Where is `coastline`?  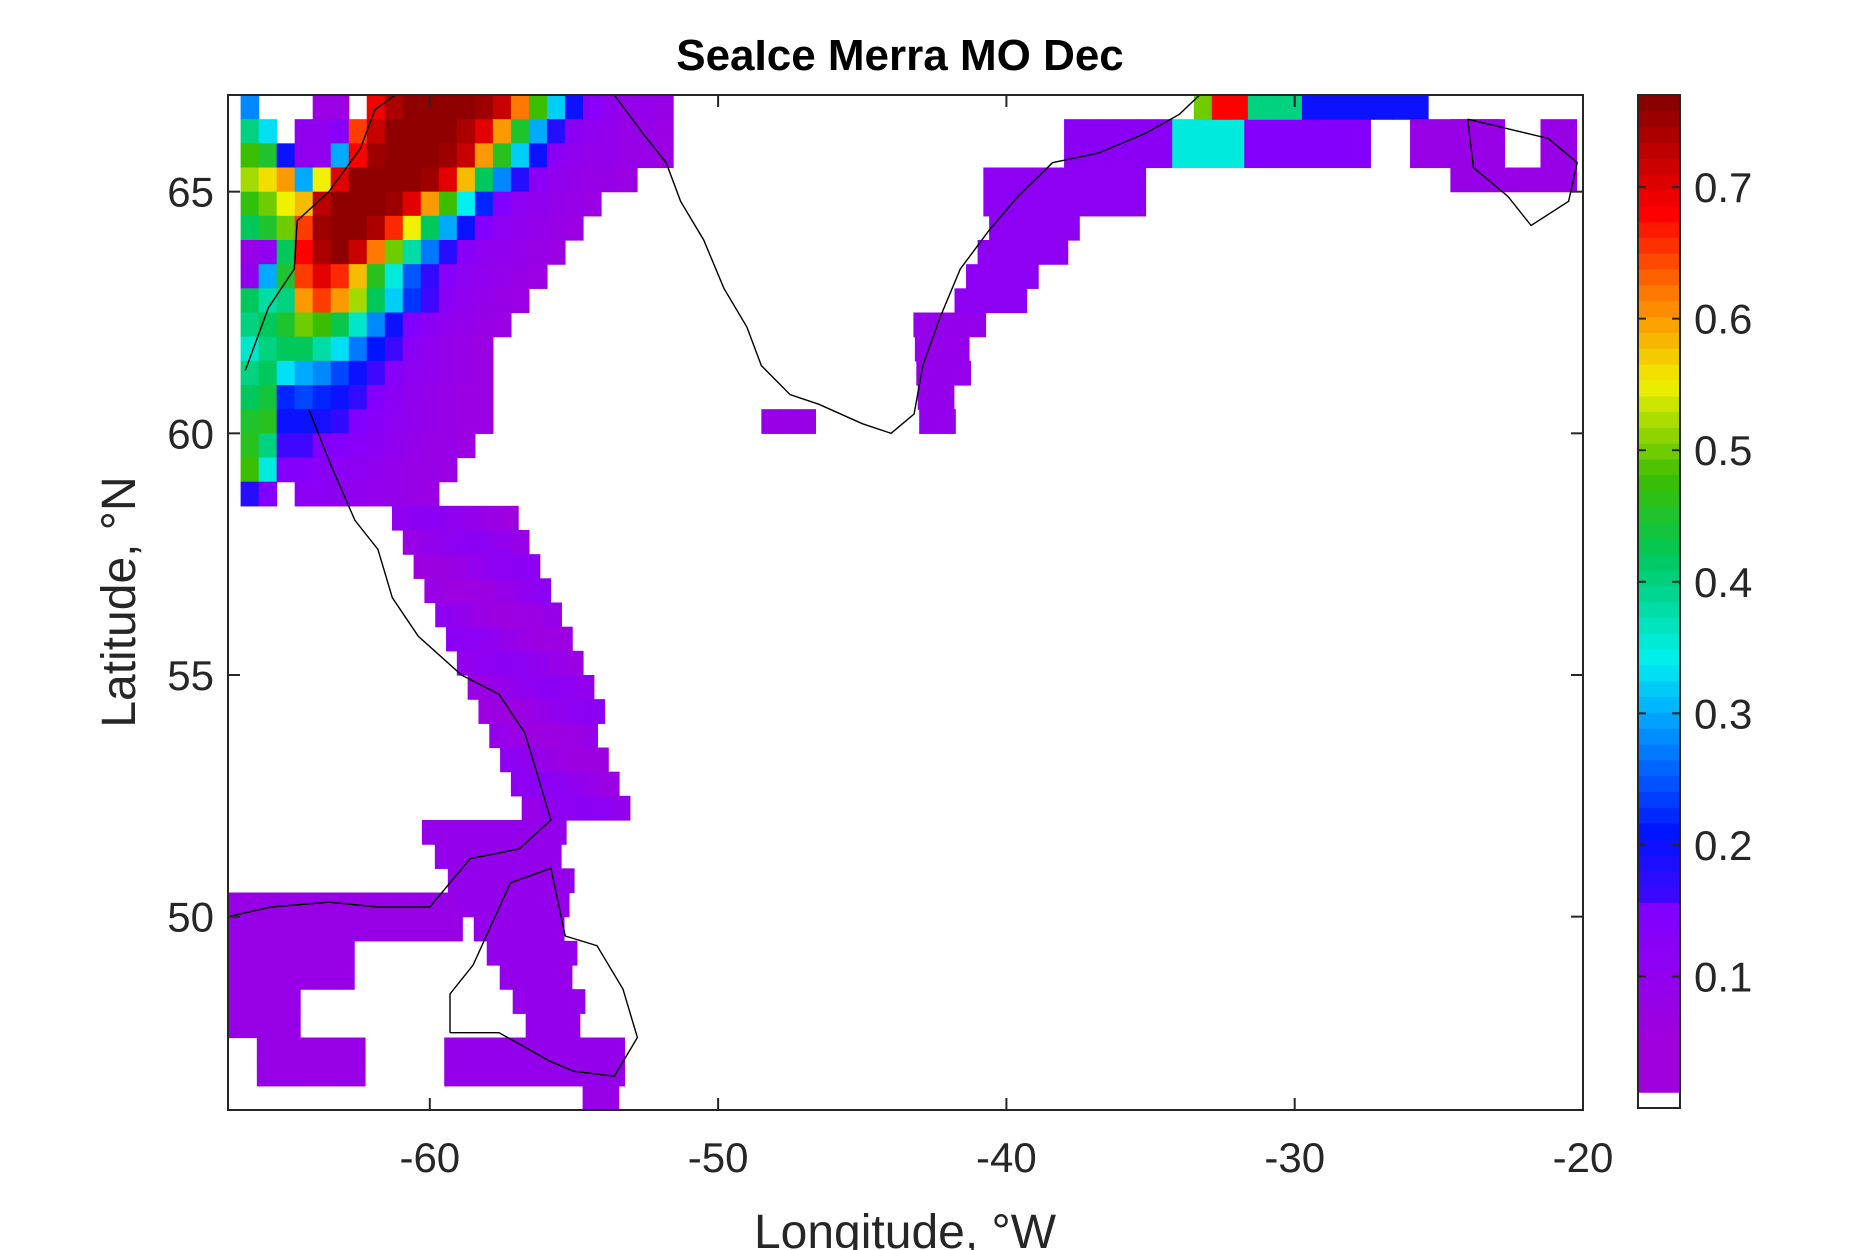 coastline is located at coordinates (544, 972).